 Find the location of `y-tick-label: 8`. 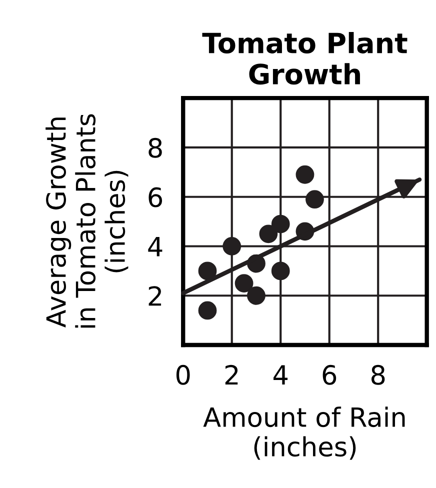

y-tick-label: 8 is located at coordinates (155, 148).